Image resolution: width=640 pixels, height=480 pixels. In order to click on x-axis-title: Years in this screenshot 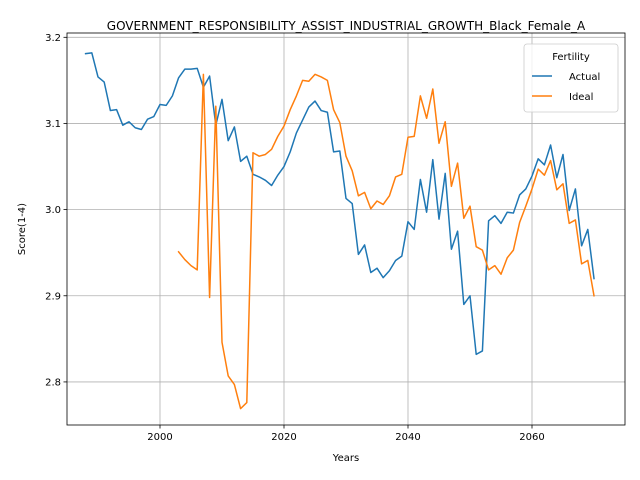, I will do `click(345, 458)`.